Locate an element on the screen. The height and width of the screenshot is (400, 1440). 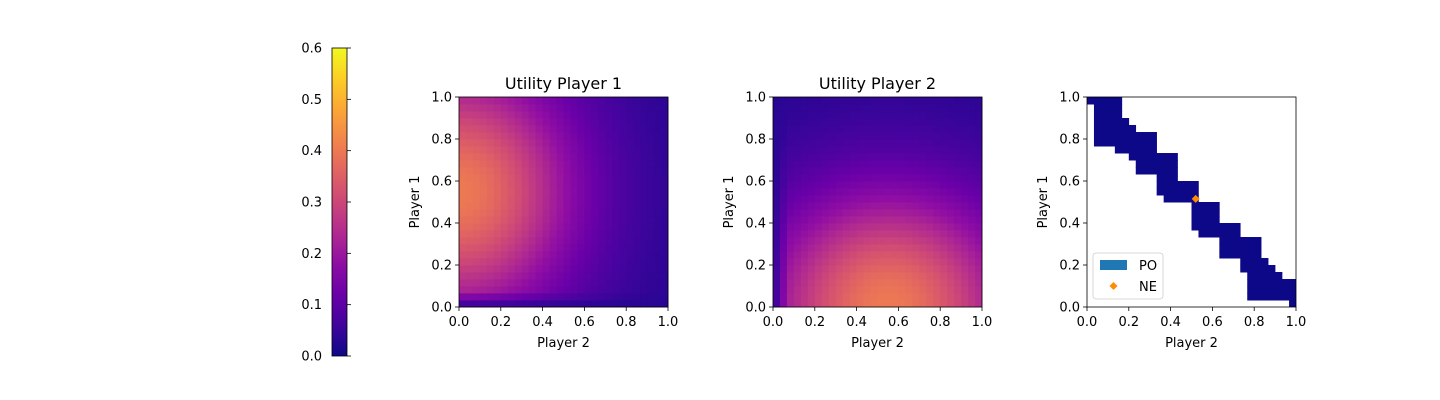
colorbar: 0.00.10.20.30.40.50.6 is located at coordinates (326, 203).